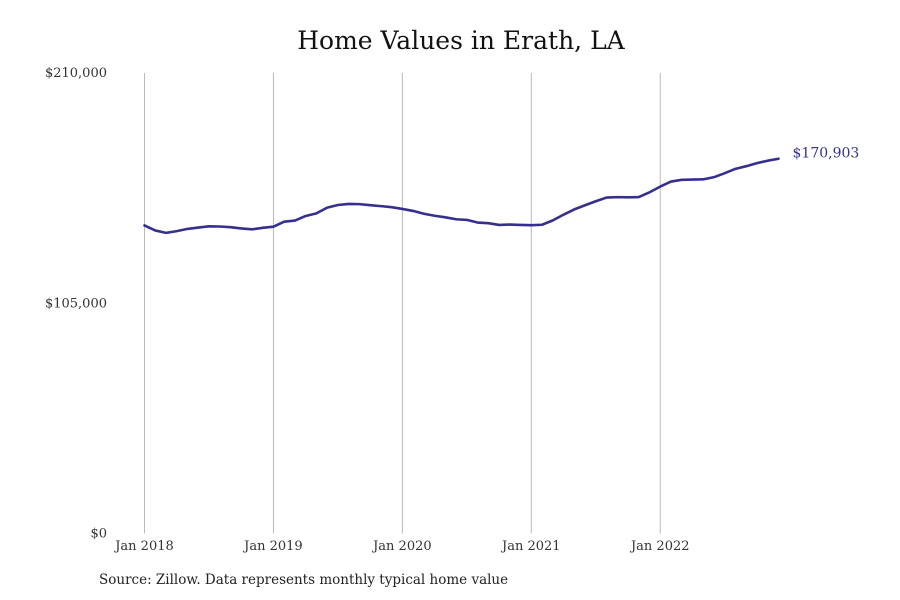 This screenshot has width=900, height=600. I want to click on y-tick-label: $210,000, so click(76, 73).